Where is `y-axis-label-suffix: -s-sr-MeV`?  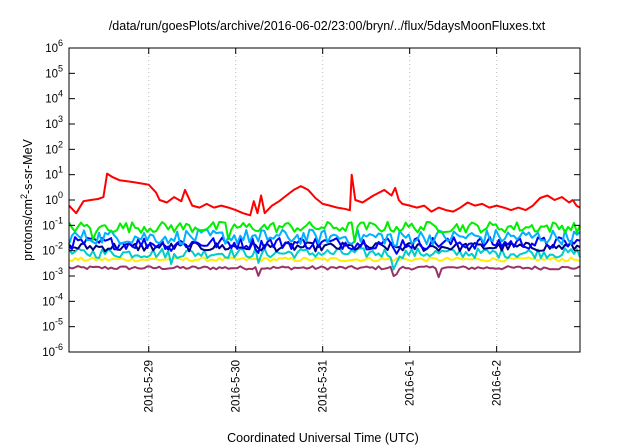
y-axis-label-suffix: -s-sr-MeV is located at coordinates (28, 166).